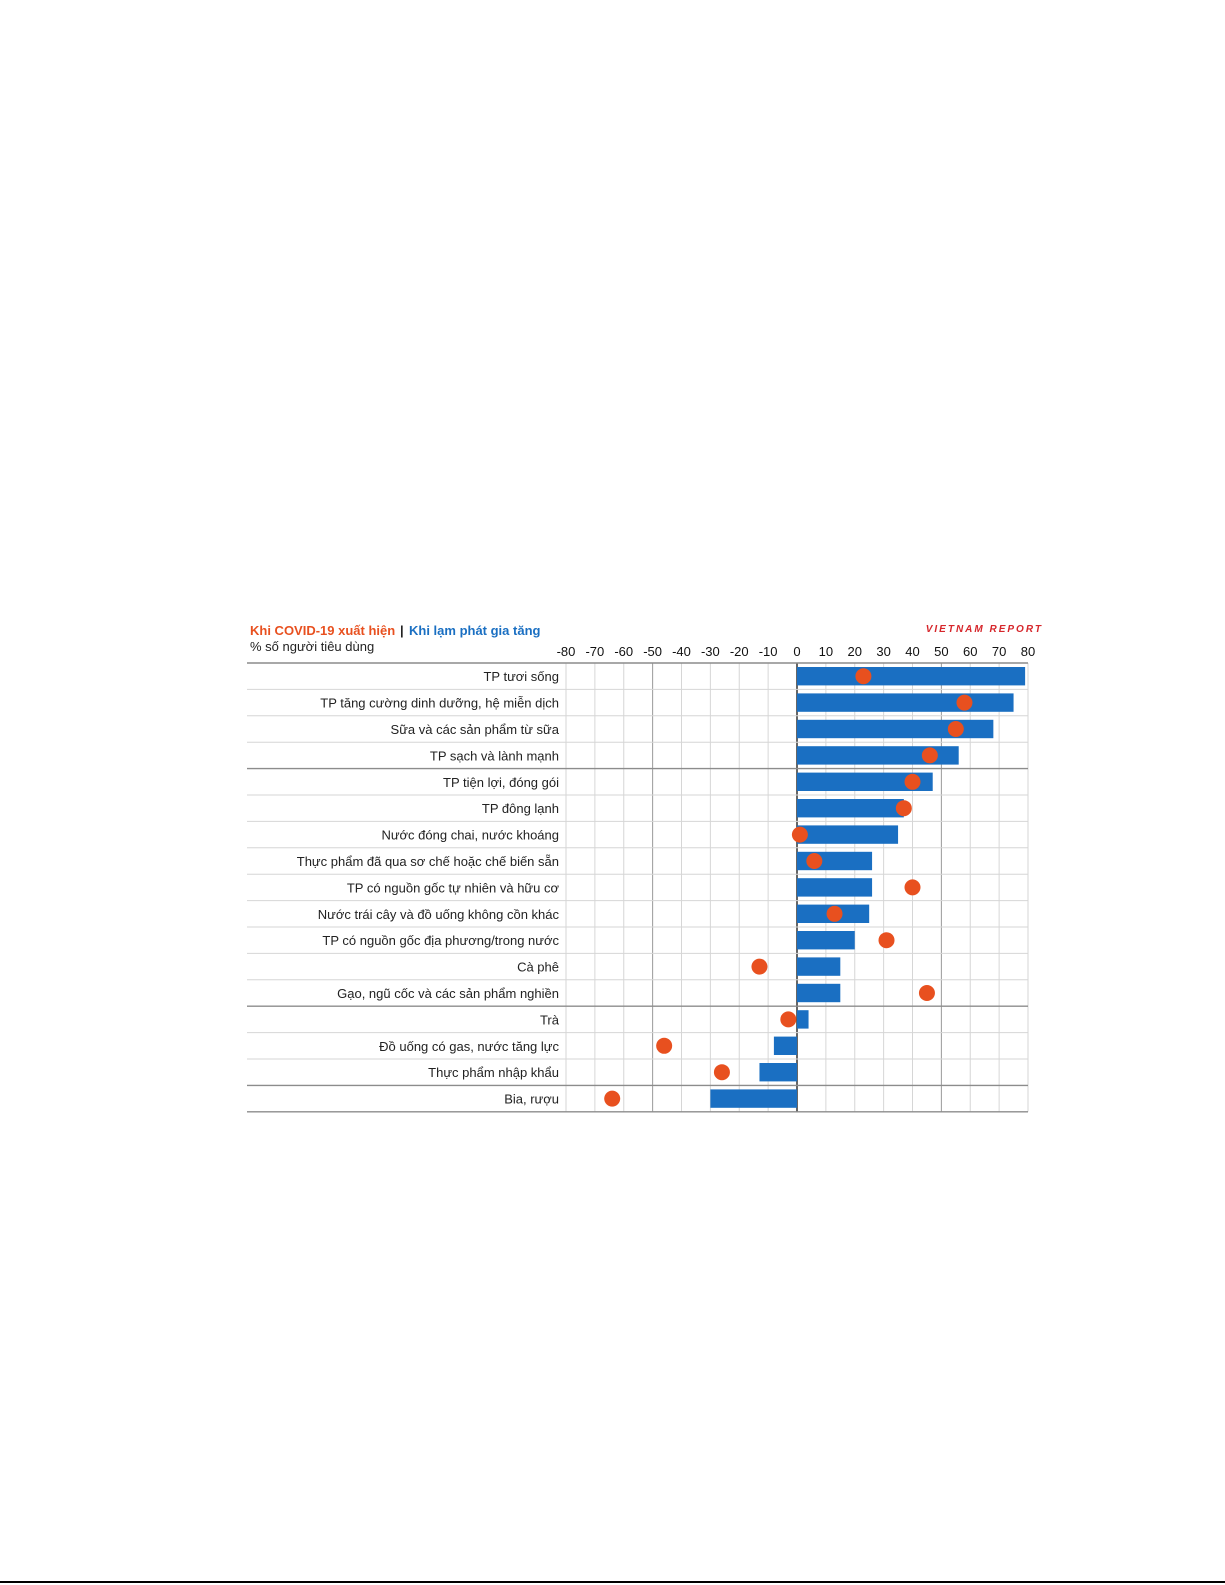 This screenshot has height=1585, width=1225. Describe the element at coordinates (768, 651) in the screenshot. I see `x-tick-label: -10` at that location.